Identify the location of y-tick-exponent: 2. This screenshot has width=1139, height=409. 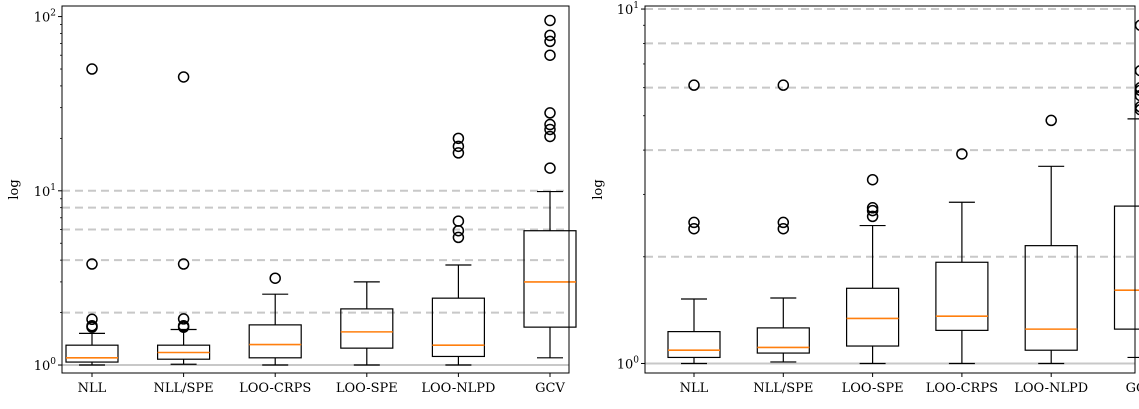
(53, 14).